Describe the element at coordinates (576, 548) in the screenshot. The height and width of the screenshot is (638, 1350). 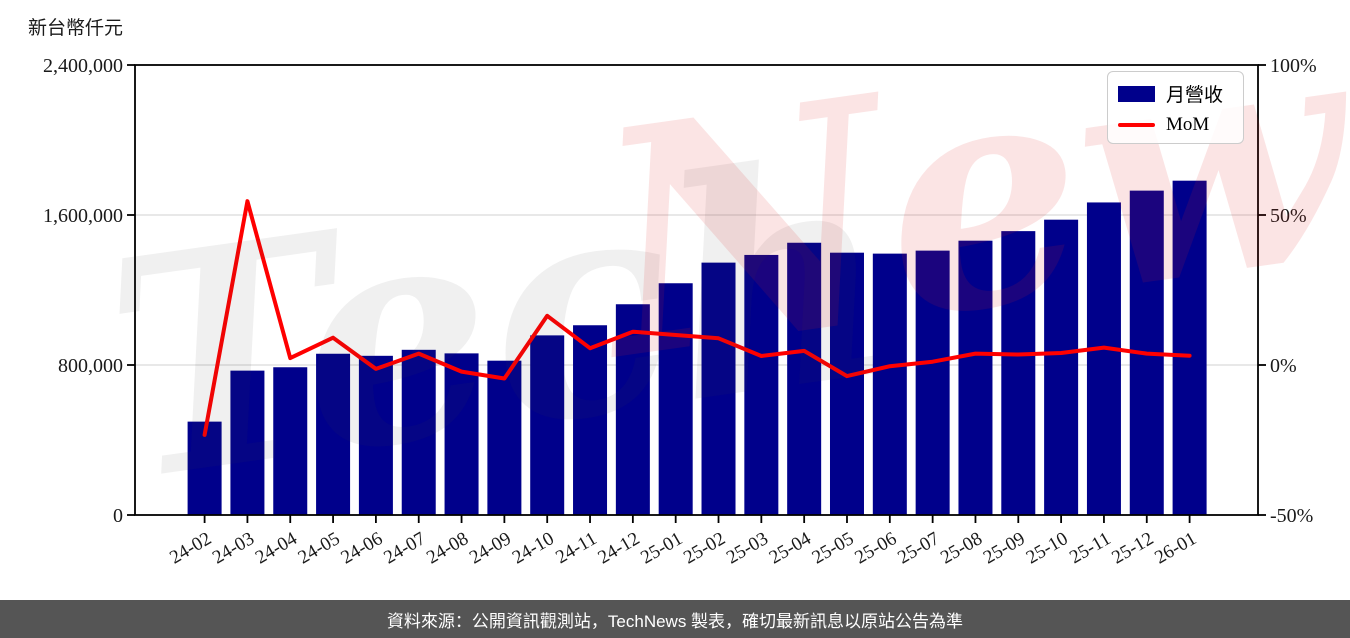
I see `x-tick-label-24-11: 24-11` at that location.